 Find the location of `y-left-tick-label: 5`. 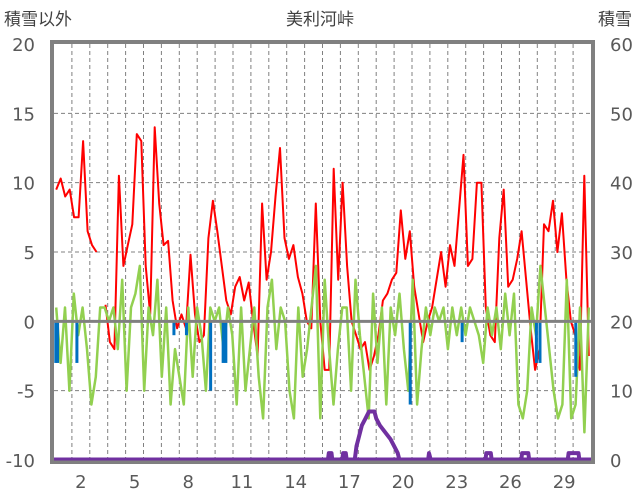

y-left-tick-label: 5 is located at coordinates (29, 253).